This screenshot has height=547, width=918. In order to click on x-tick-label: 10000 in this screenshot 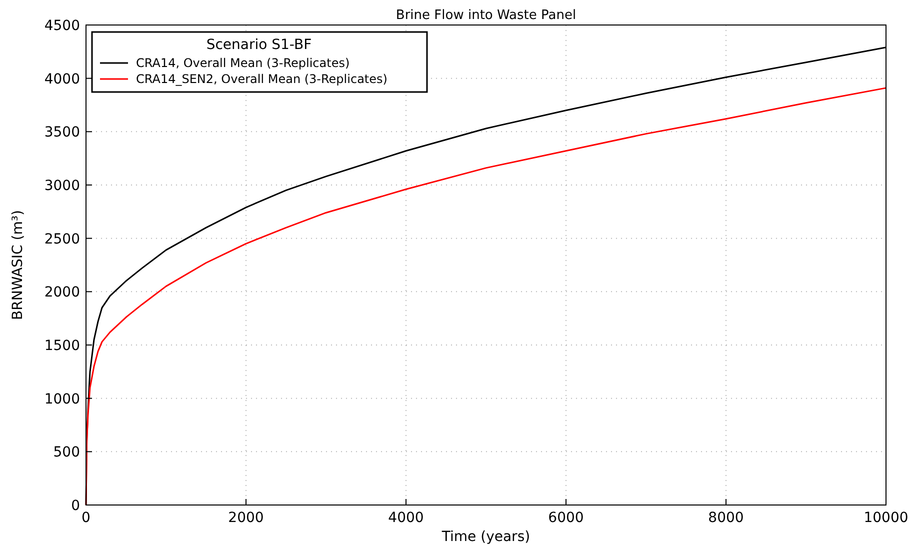, I will do `click(886, 518)`.